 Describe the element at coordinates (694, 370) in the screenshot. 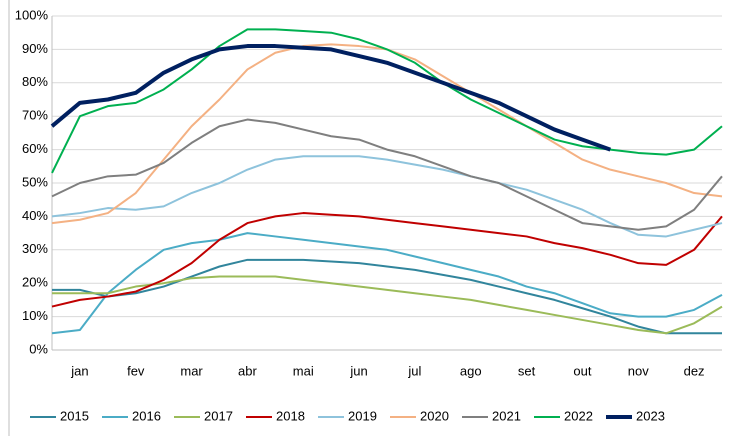

I see `x-tick-label: dez` at that location.